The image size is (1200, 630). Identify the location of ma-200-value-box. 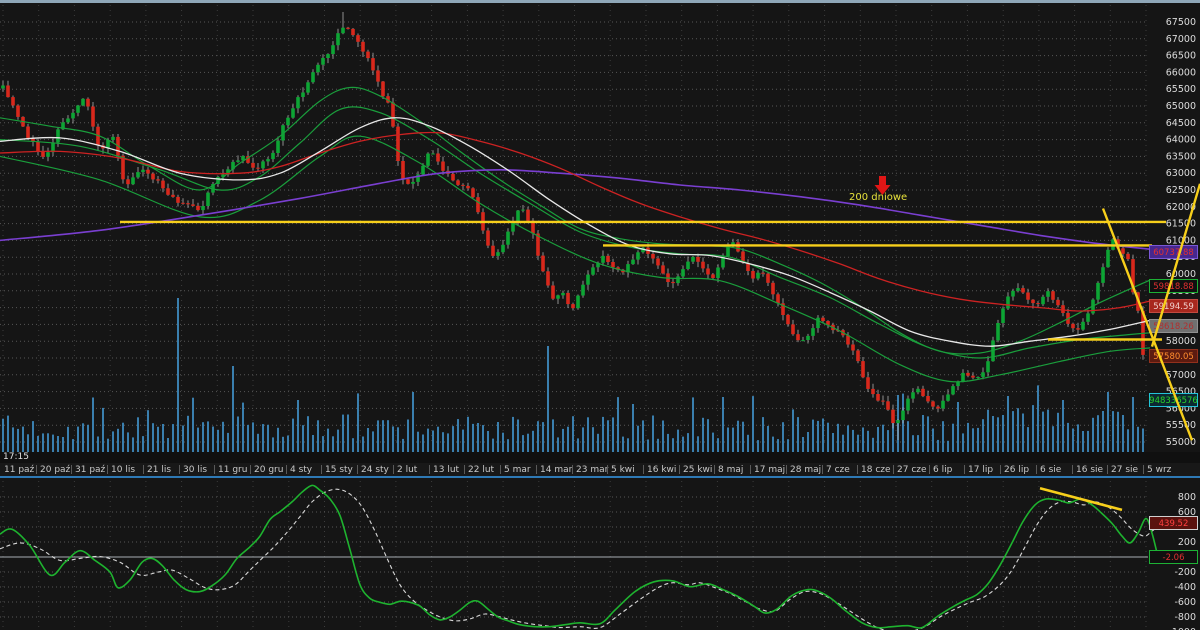
(1173, 252).